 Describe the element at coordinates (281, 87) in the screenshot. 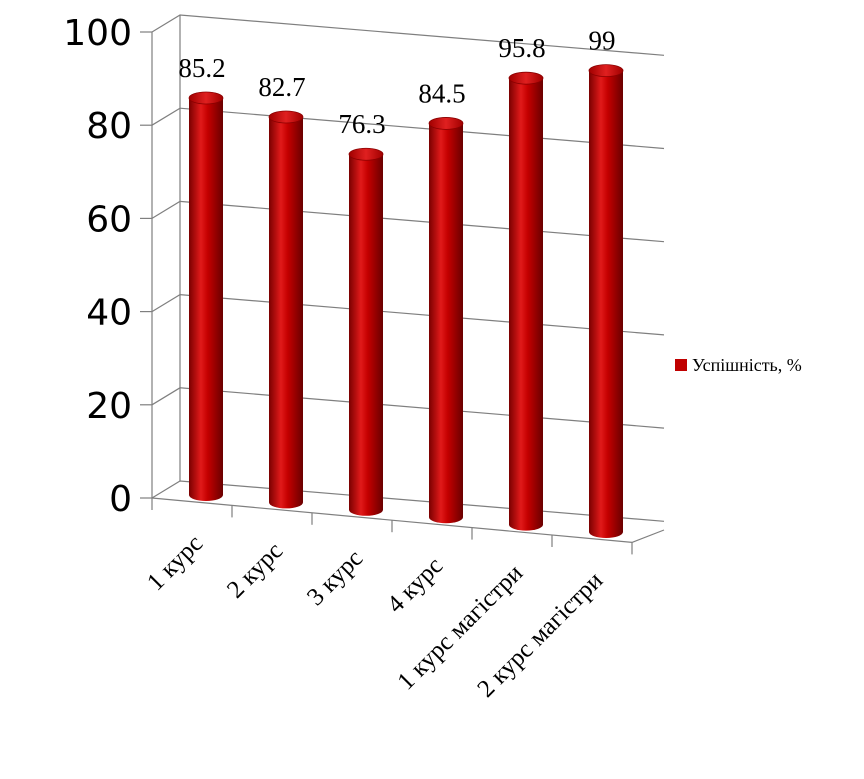

I see `data-label: 82.7` at that location.